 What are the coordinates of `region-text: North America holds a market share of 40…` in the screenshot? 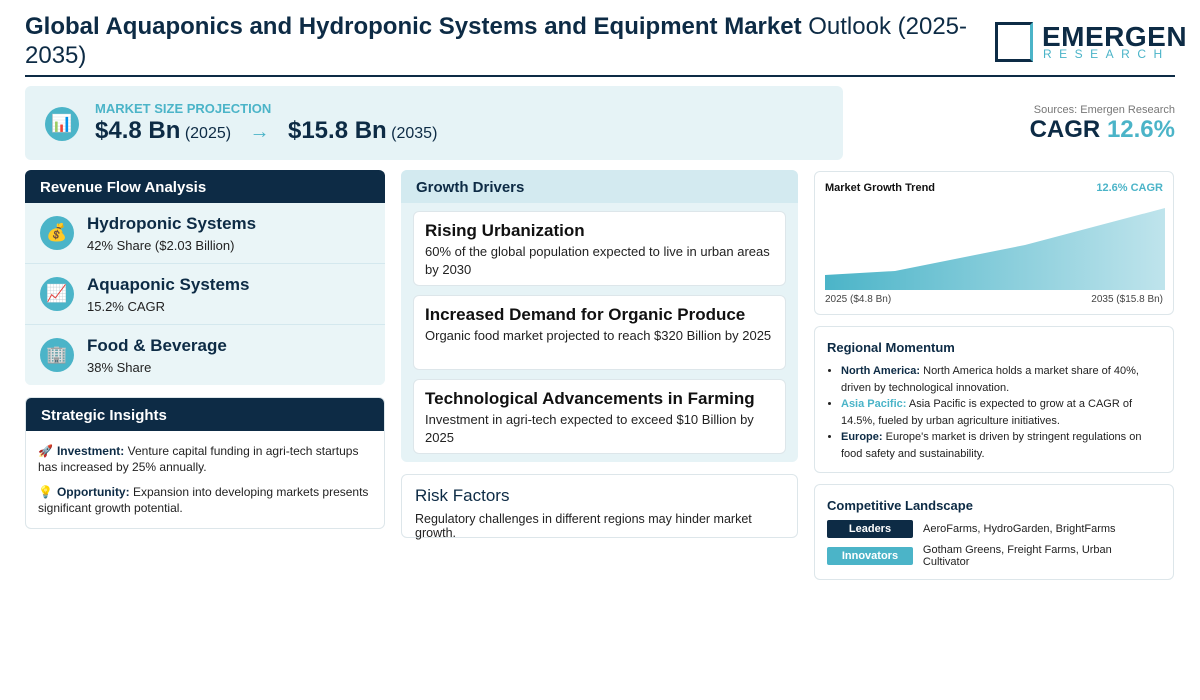 It's located at (990, 379).